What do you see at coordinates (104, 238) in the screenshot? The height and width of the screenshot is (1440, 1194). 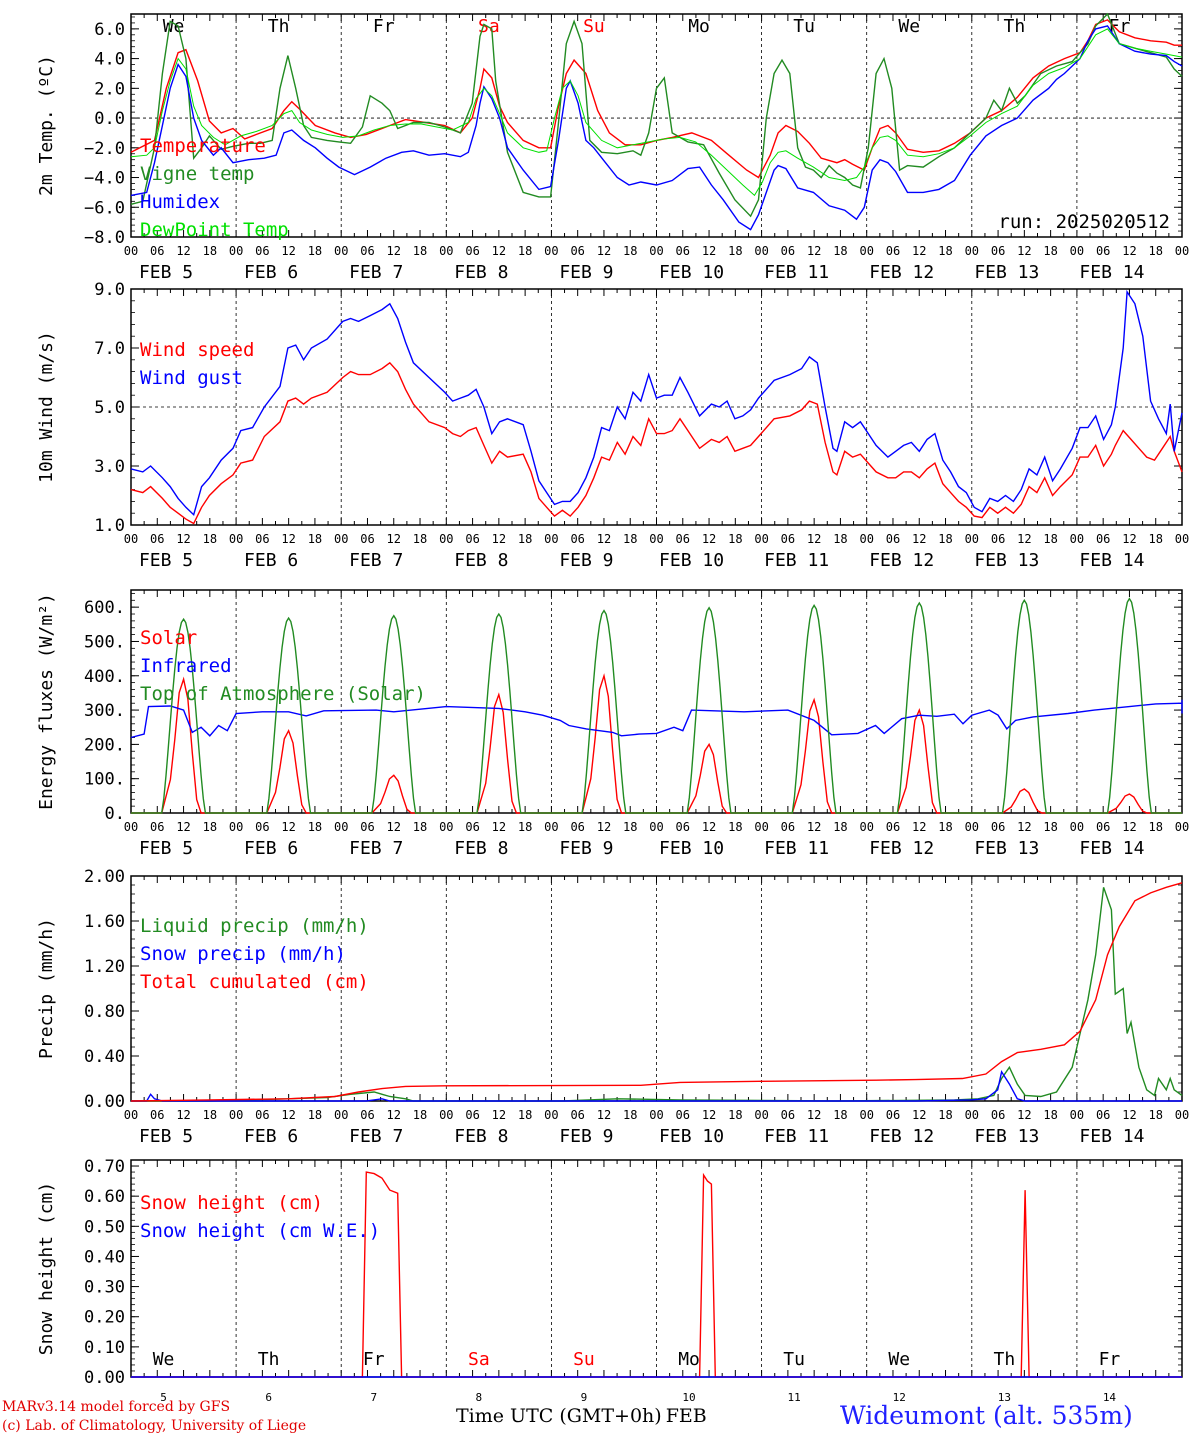 I see `y-tick-label: −8.0` at bounding box center [104, 238].